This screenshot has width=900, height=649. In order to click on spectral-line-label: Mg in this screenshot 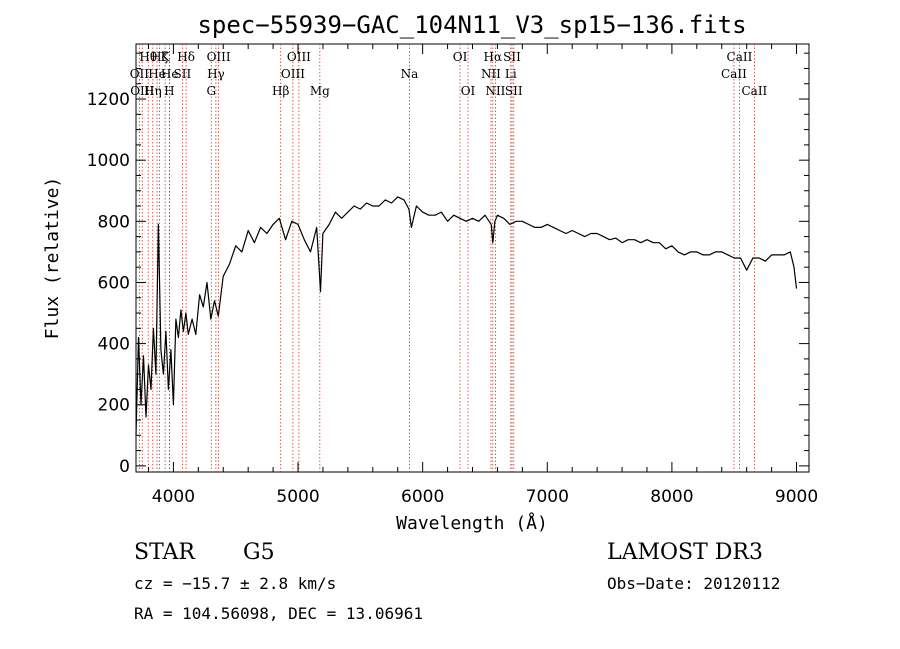, I will do `click(320, 91)`.